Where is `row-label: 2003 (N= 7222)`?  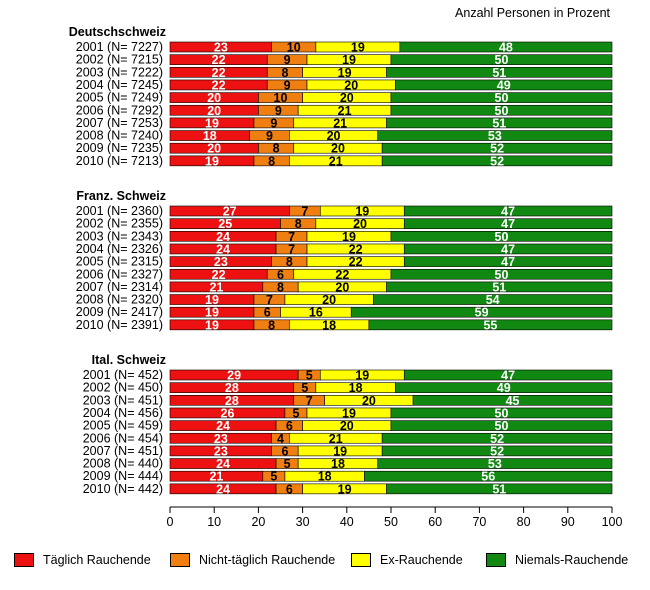
row-label: 2003 (N= 7222) is located at coordinates (119, 72).